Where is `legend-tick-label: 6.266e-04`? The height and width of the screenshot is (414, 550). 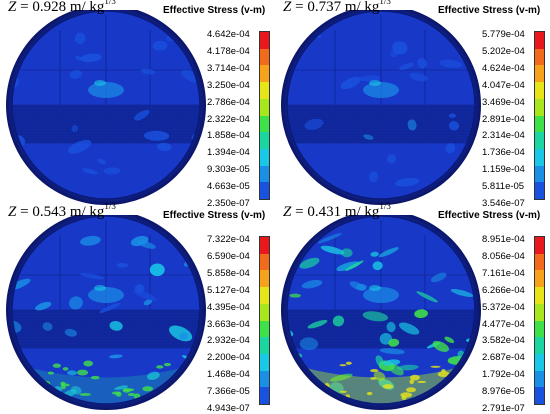 legend-tick-label: 6.266e-04 is located at coordinates (503, 290).